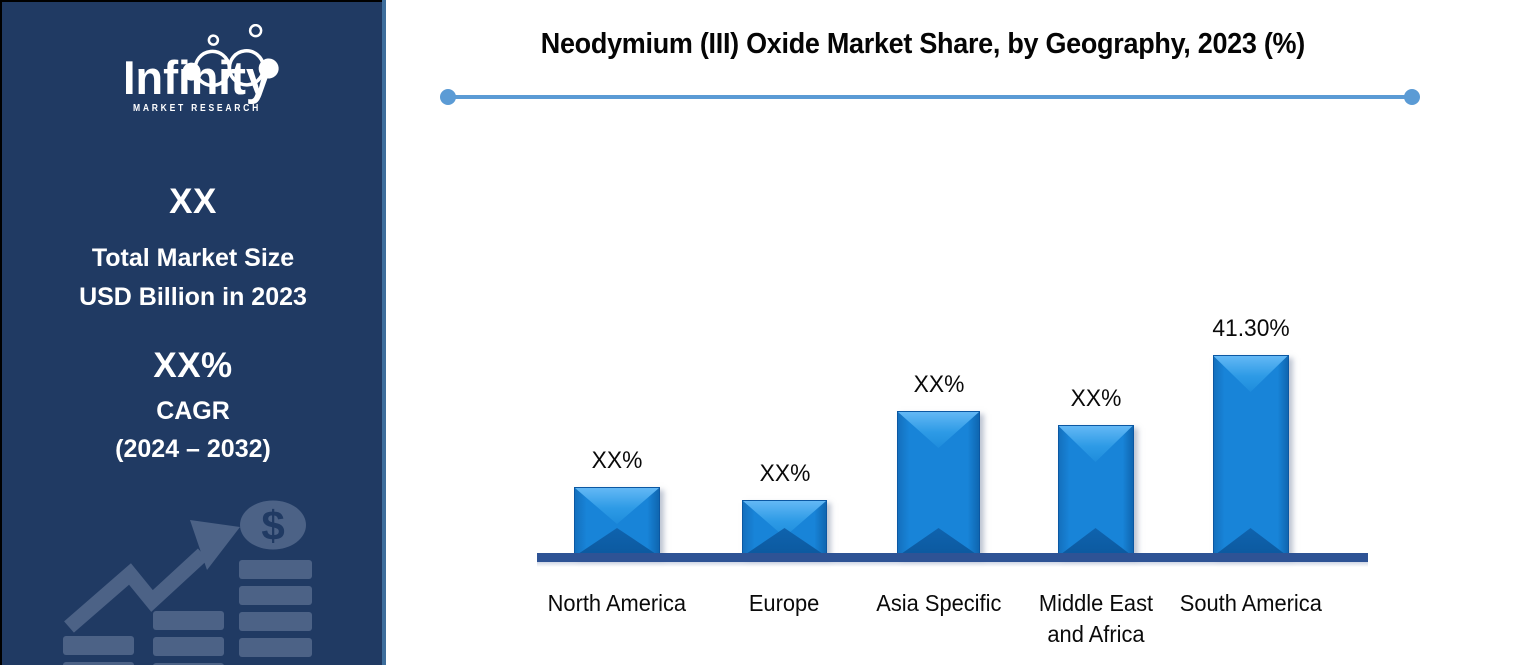  What do you see at coordinates (1095, 491) in the screenshot?
I see `bar-middle-east-and-africa` at bounding box center [1095, 491].